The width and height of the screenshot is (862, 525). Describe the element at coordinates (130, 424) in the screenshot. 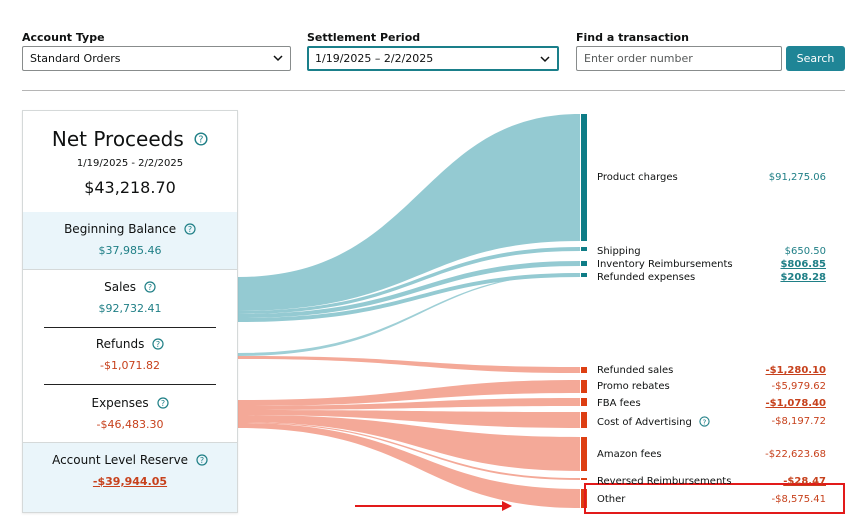

I see `expenses-value: -$46,483.30` at that location.